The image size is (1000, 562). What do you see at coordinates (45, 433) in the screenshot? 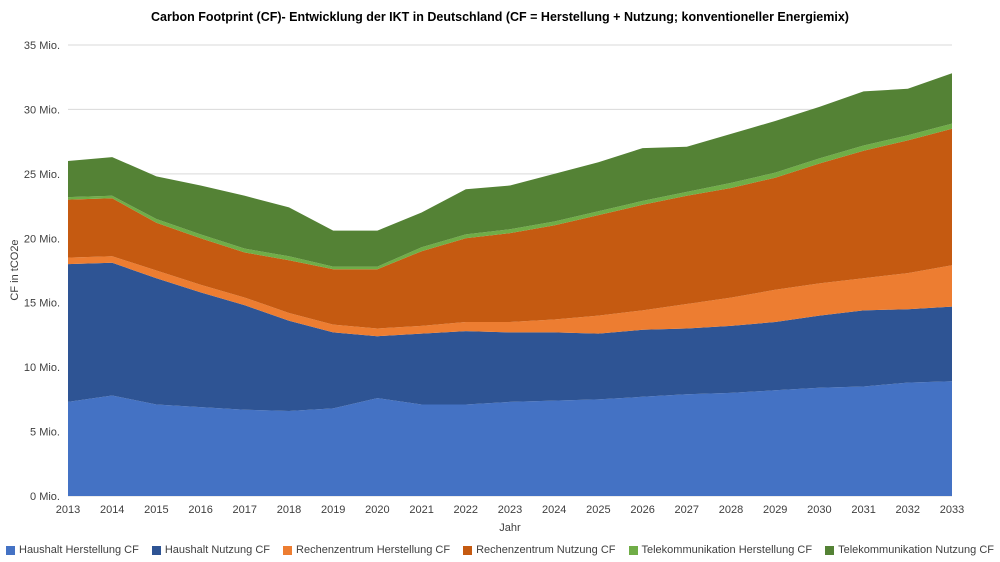
I see `y-tick-label: 5 Mio.` at bounding box center [45, 433].